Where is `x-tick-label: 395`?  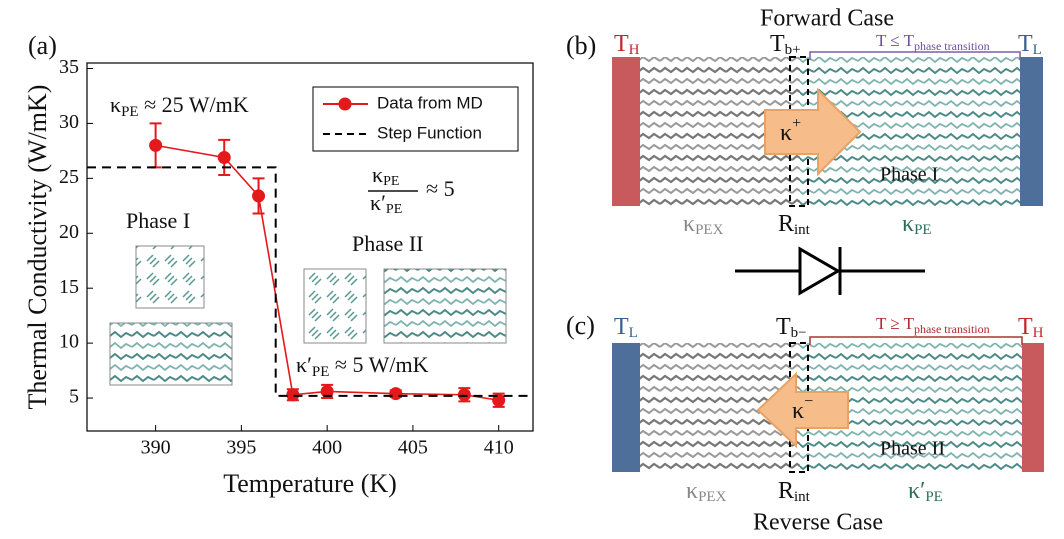 x-tick-label: 395 is located at coordinates (241, 448).